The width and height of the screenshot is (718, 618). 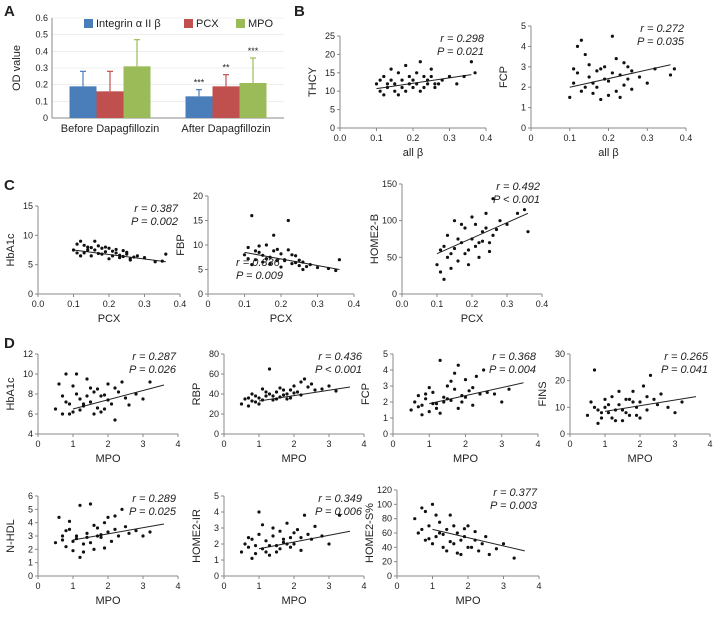 What do you see at coordinates (332, 128) in the screenshot?
I see `b1-y-tick-label: 0` at bounding box center [332, 128].